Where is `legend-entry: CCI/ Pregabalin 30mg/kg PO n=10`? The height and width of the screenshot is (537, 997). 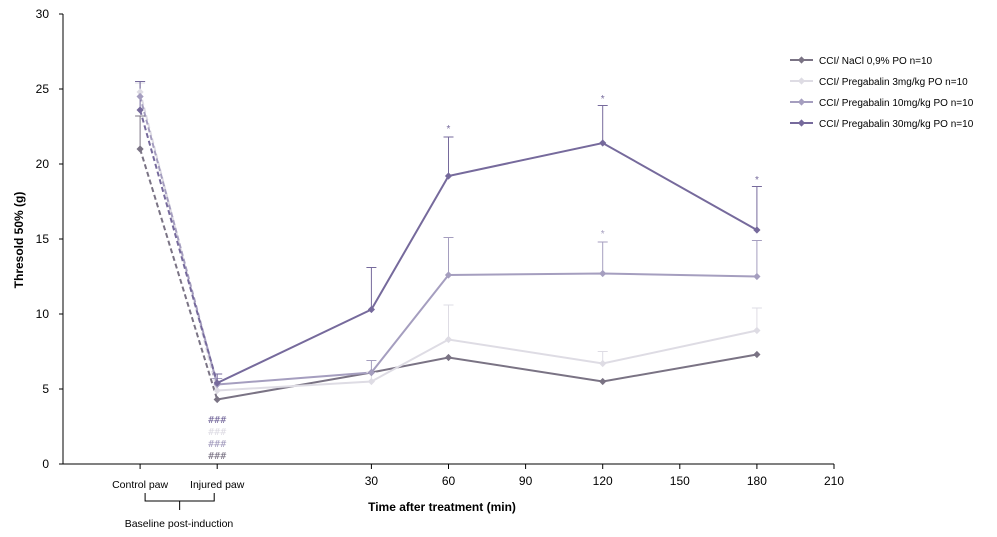
legend-entry: CCI/ Pregabalin 30mg/kg PO n=10 is located at coordinates (896, 124).